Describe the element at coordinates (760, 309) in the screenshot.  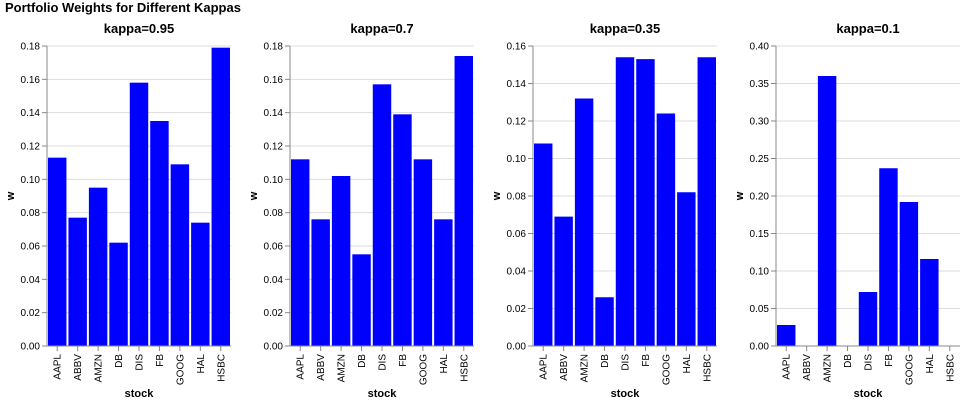
I see `y-tick-label: 0.05` at that location.